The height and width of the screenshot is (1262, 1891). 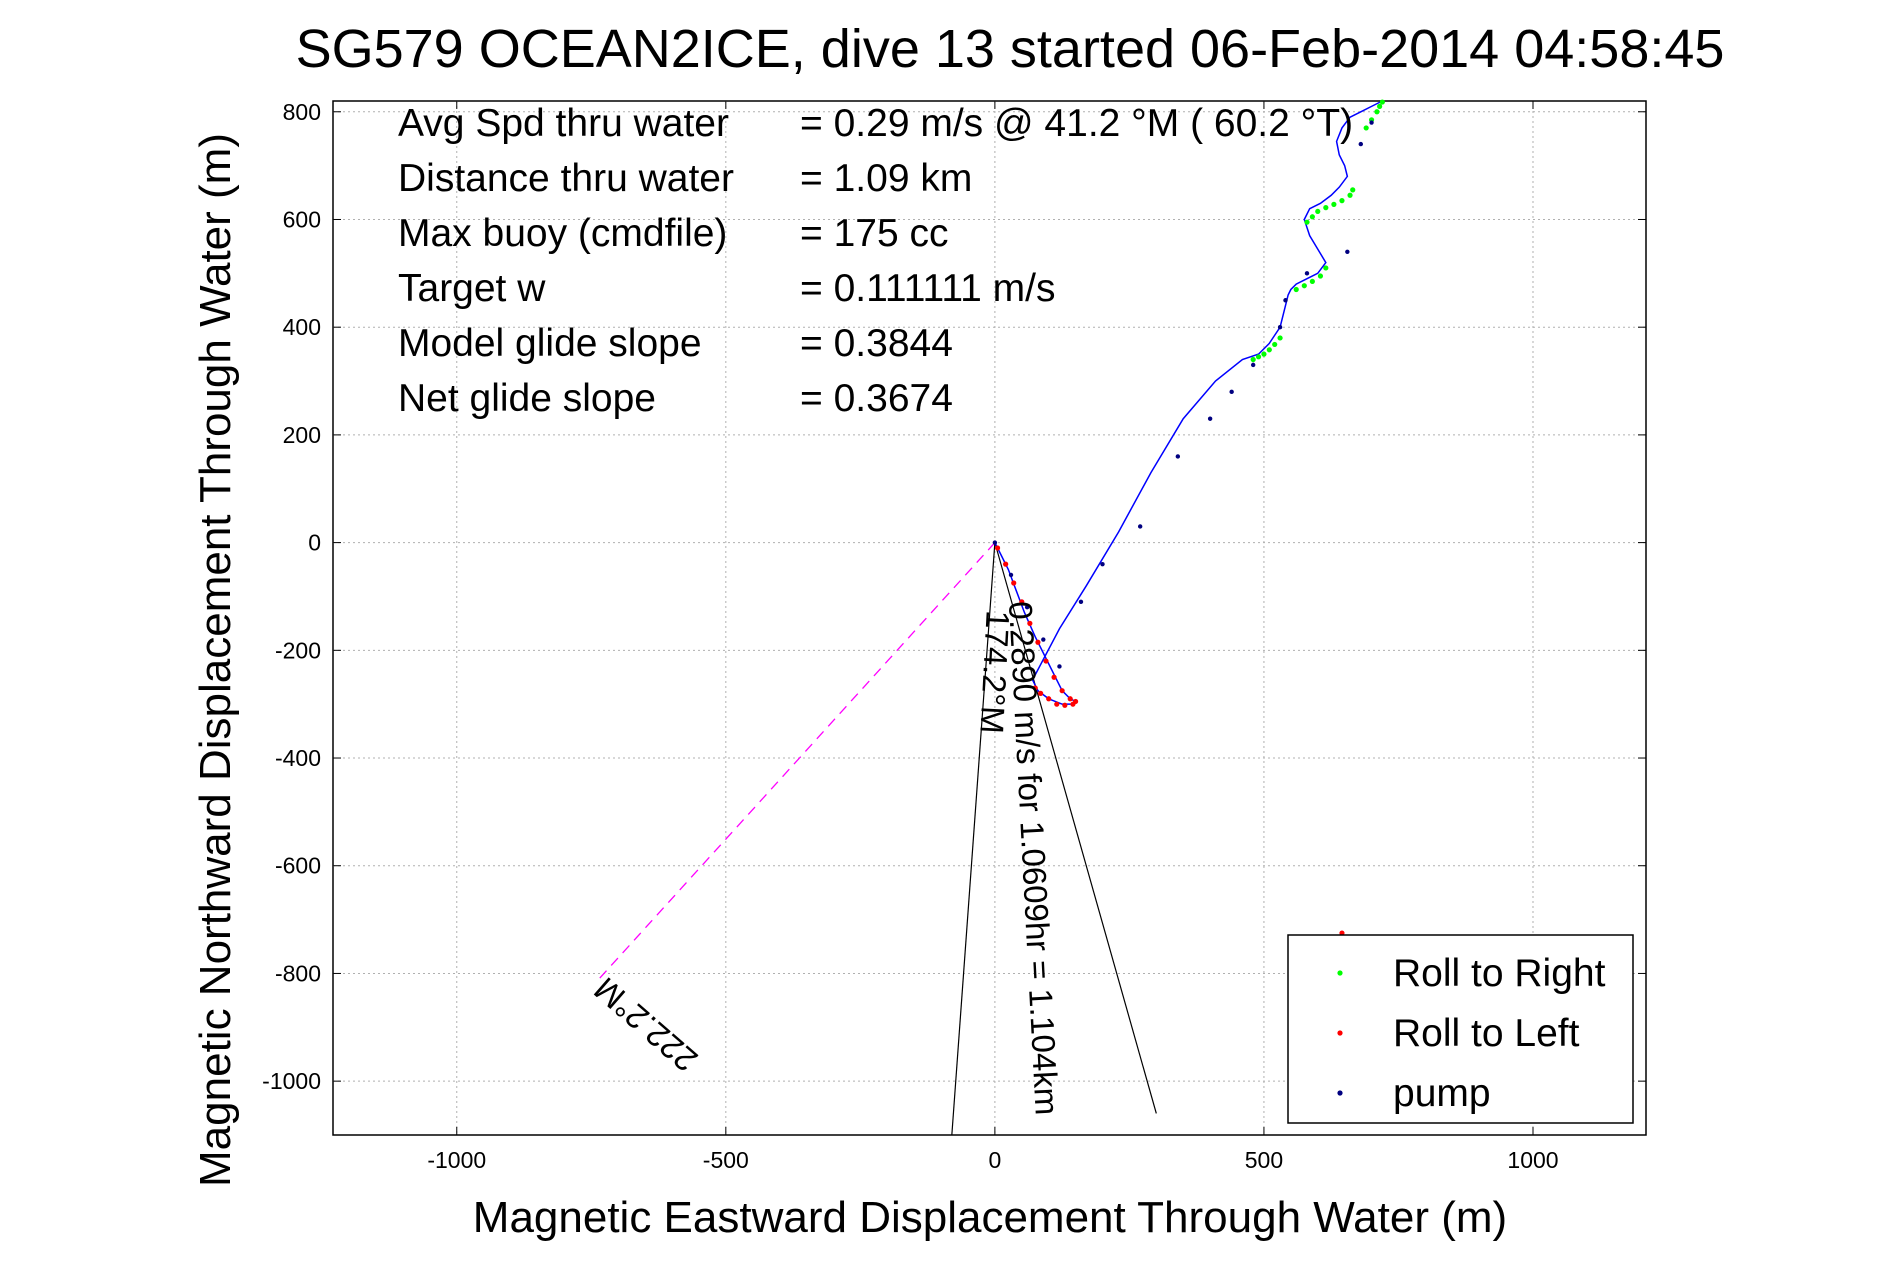 What do you see at coordinates (886, 178) in the screenshot?
I see `stat-value: = 1.09 km` at bounding box center [886, 178].